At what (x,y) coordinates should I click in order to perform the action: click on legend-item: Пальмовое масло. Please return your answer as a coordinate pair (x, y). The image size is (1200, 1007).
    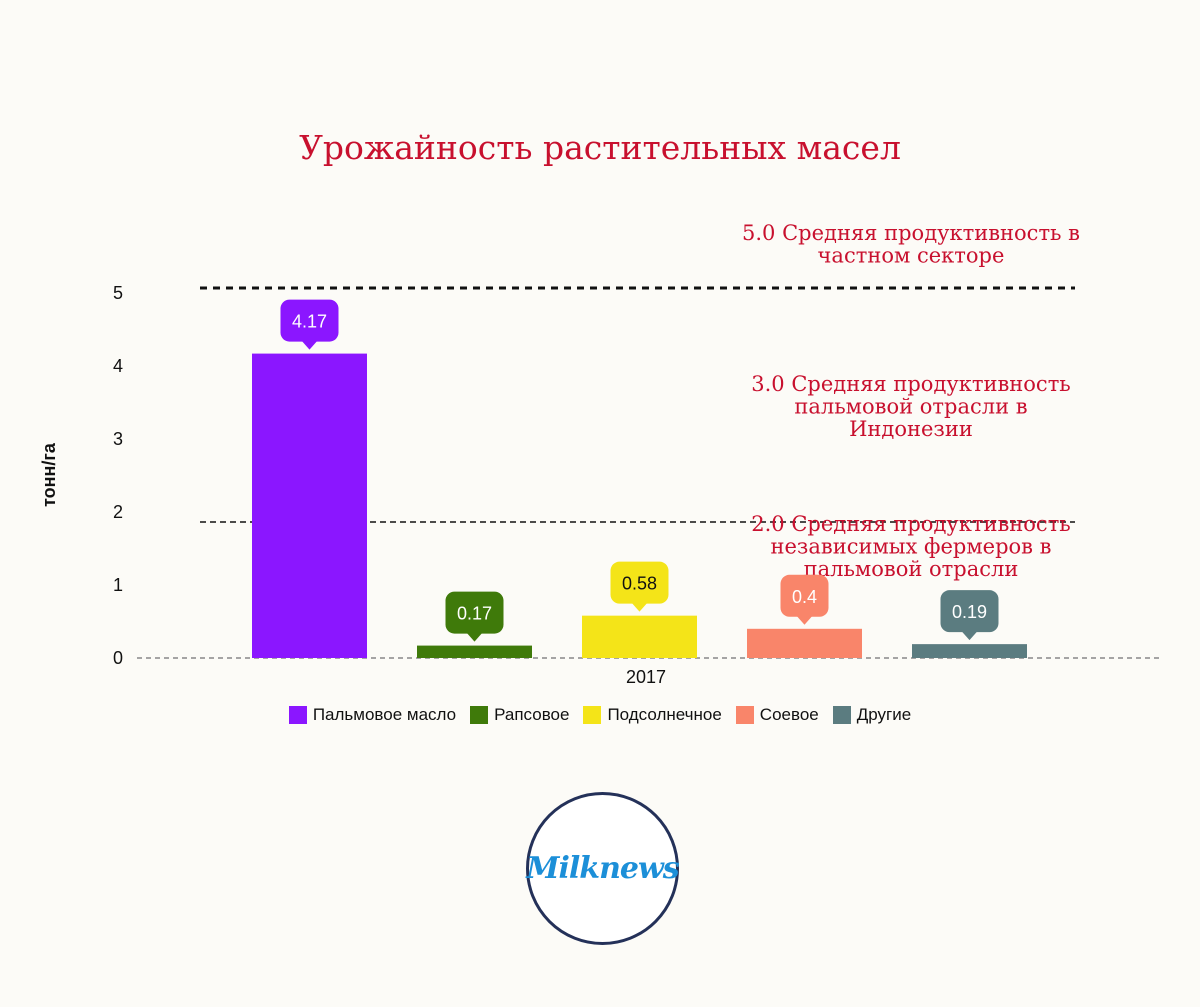
    Looking at the image, I should click on (372, 715).